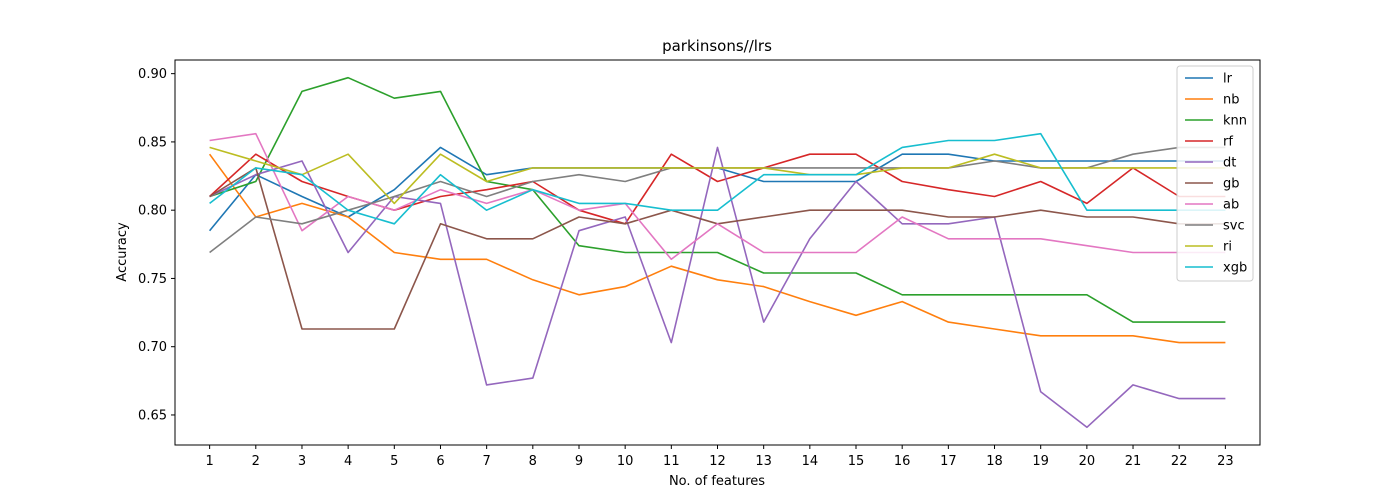 Image resolution: width=1400 pixels, height=500 pixels. I want to click on y-tick-label: 0.80, so click(152, 211).